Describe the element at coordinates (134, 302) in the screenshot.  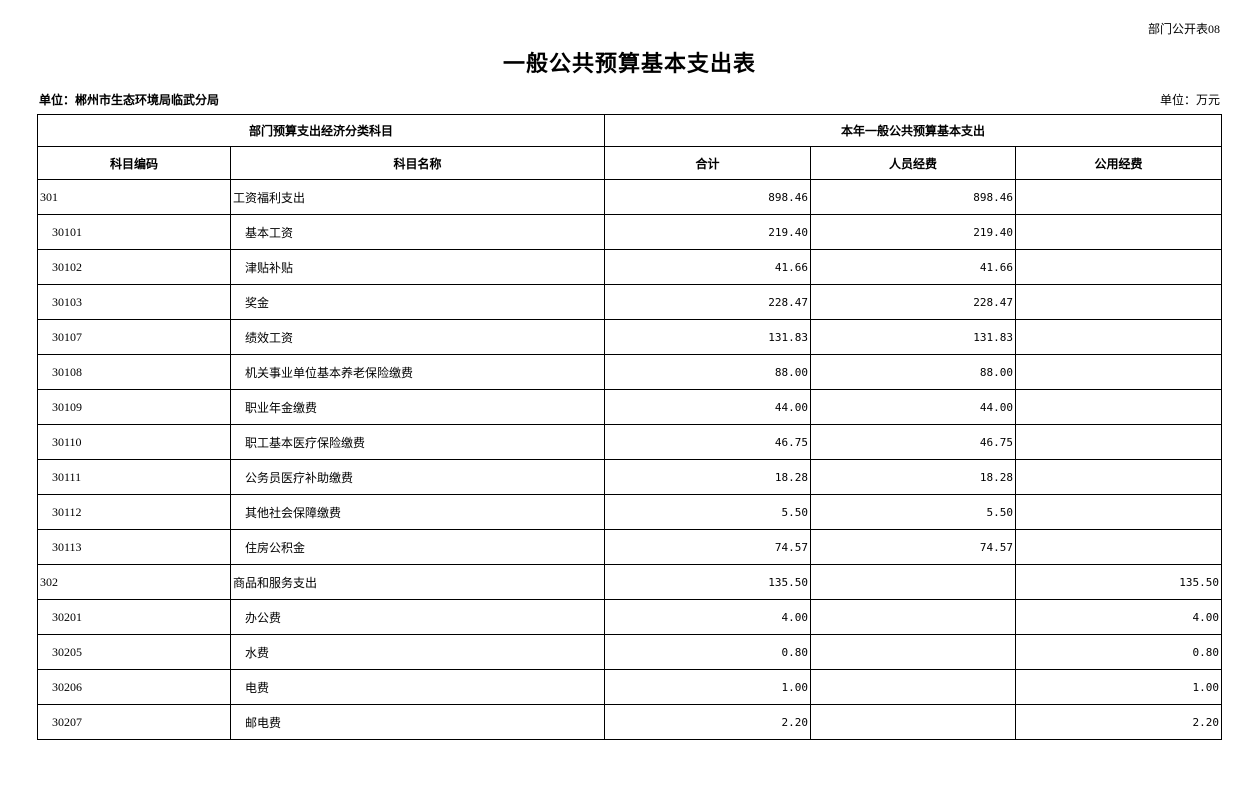
I see `cell-code: 30103` at that location.